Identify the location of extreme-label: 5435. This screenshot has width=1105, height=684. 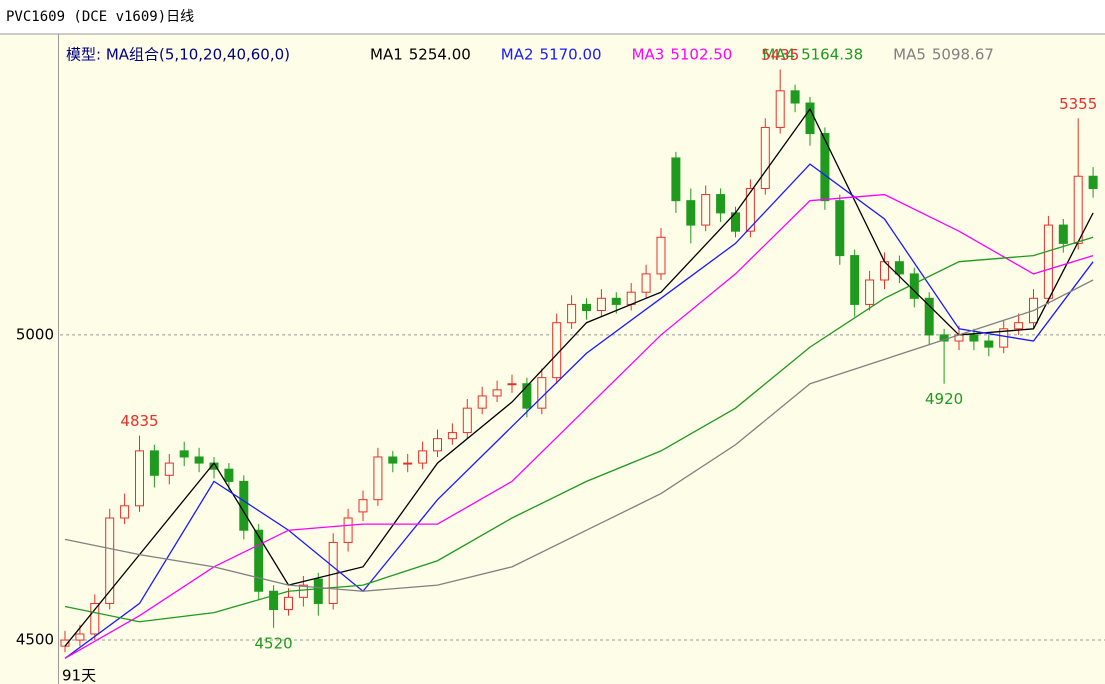
(780, 55).